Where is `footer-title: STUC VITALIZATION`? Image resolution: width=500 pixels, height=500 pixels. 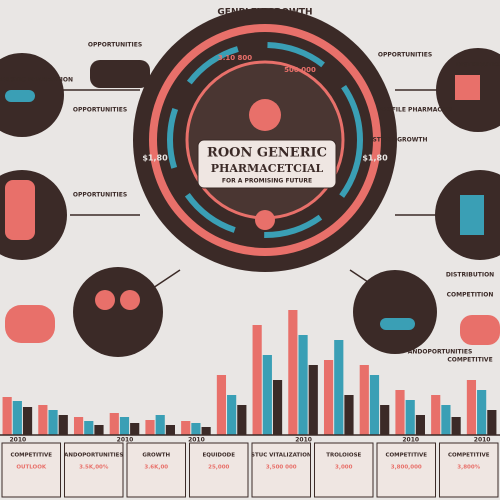
footer-title: STUC VITALIZATION is located at coordinates (281, 456).